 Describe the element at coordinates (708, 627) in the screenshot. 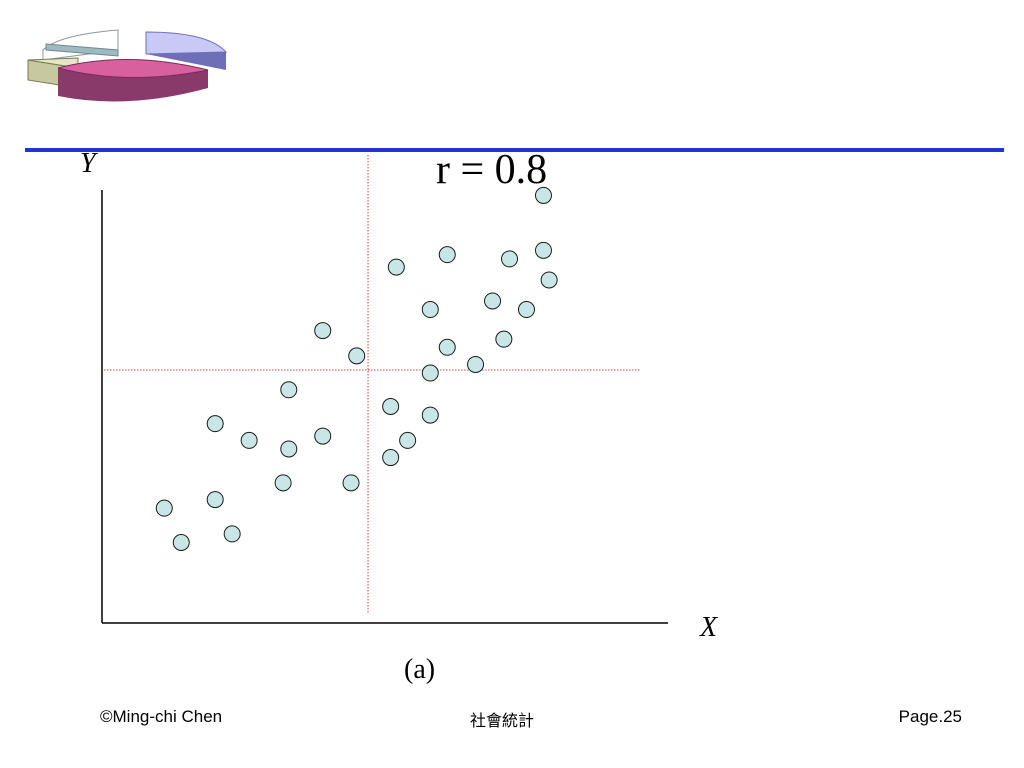

I see `x-axis-label: X` at that location.